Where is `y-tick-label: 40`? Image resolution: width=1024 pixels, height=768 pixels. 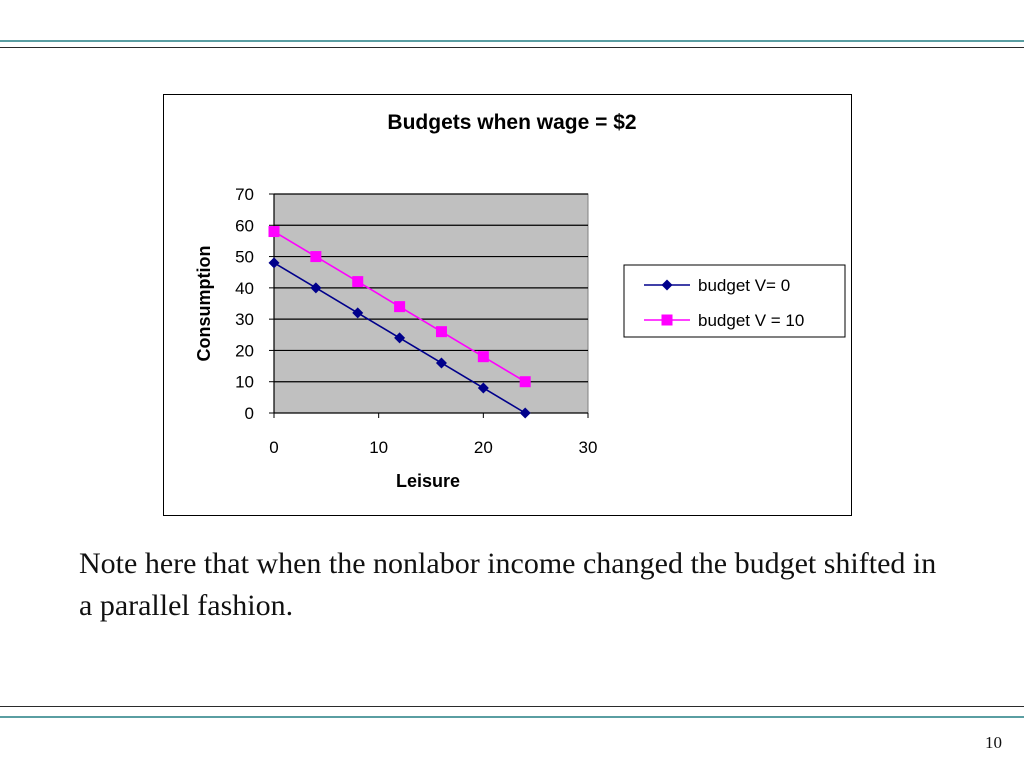
y-tick-label: 40 is located at coordinates (244, 288).